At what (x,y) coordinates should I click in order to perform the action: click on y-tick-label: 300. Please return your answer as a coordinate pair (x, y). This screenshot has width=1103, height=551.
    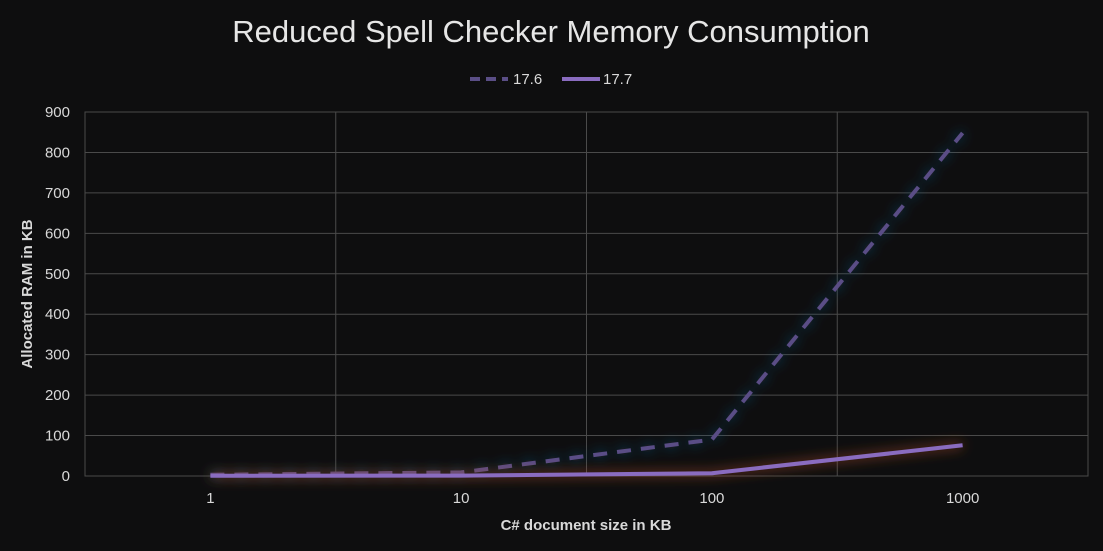
    Looking at the image, I should click on (57, 355).